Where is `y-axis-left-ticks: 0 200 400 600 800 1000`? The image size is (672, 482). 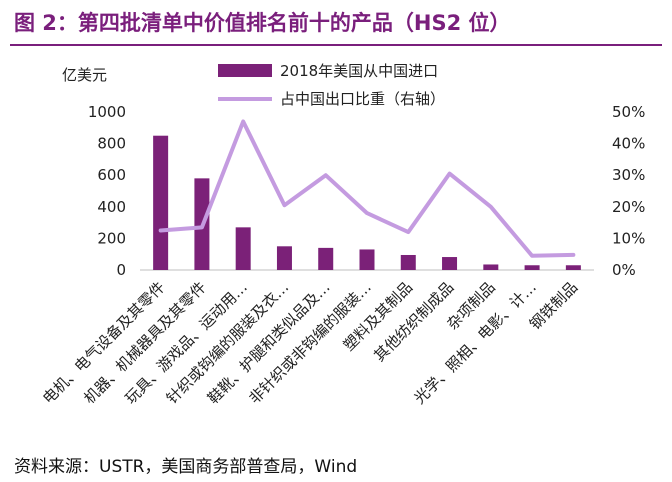 y-axis-left-ticks: 0 200 400 600 800 1000 is located at coordinates (107, 191).